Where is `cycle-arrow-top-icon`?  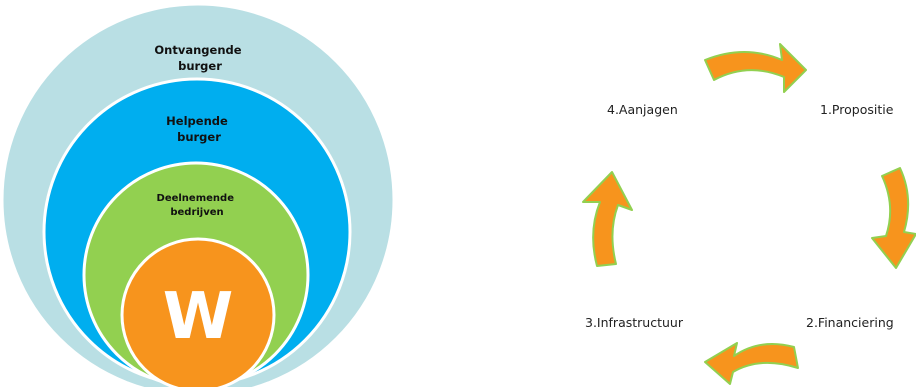 cycle-arrow-top-icon is located at coordinates (755, 68).